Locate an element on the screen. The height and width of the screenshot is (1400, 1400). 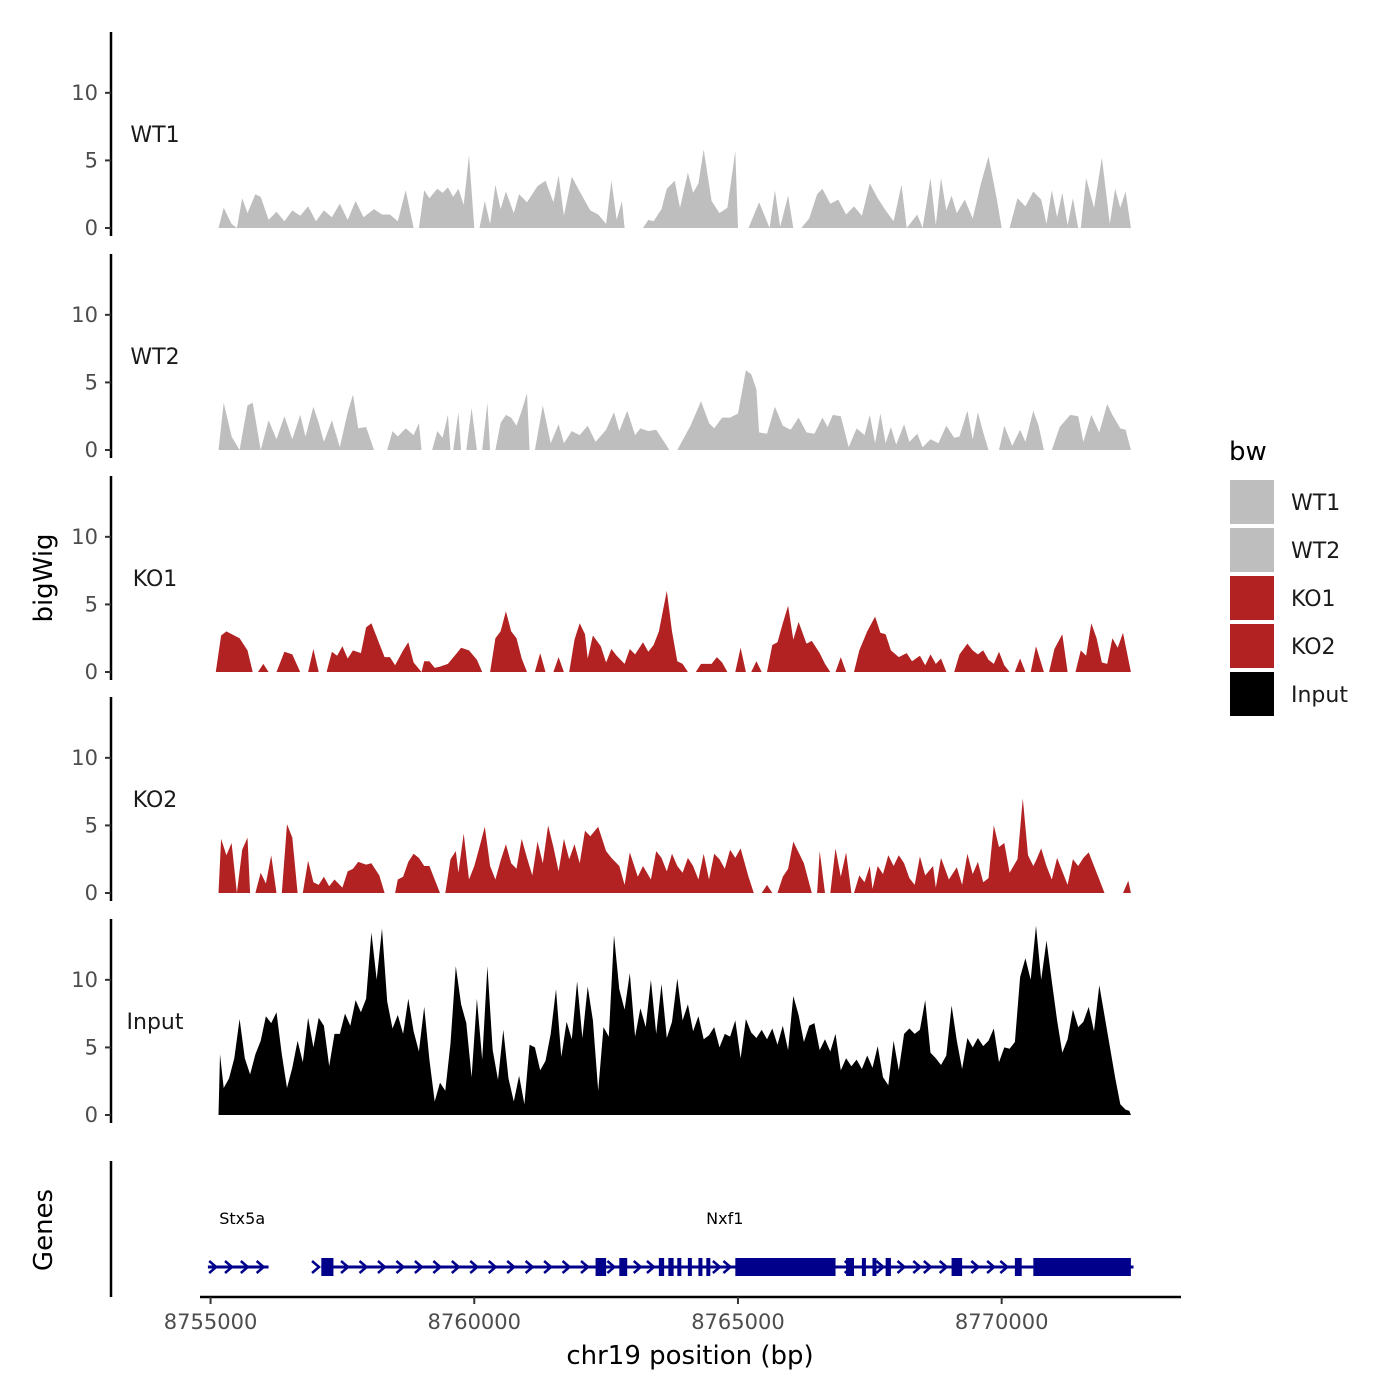
legend-item-Input: Input is located at coordinates (1289, 694).